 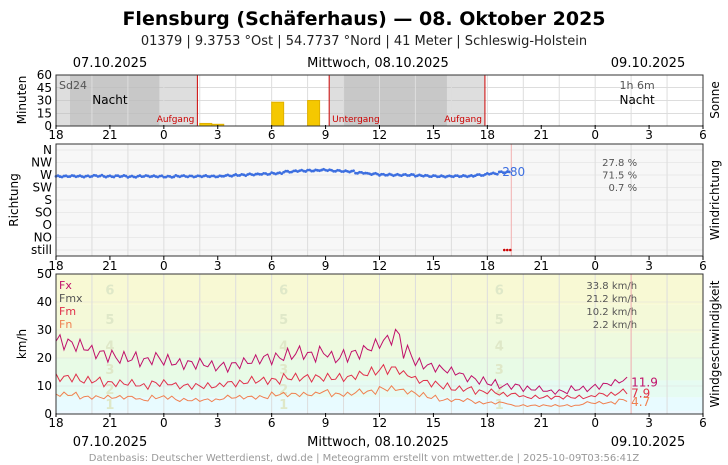 I want to click on sunset-label: Untergang, so click(x=356, y=120).